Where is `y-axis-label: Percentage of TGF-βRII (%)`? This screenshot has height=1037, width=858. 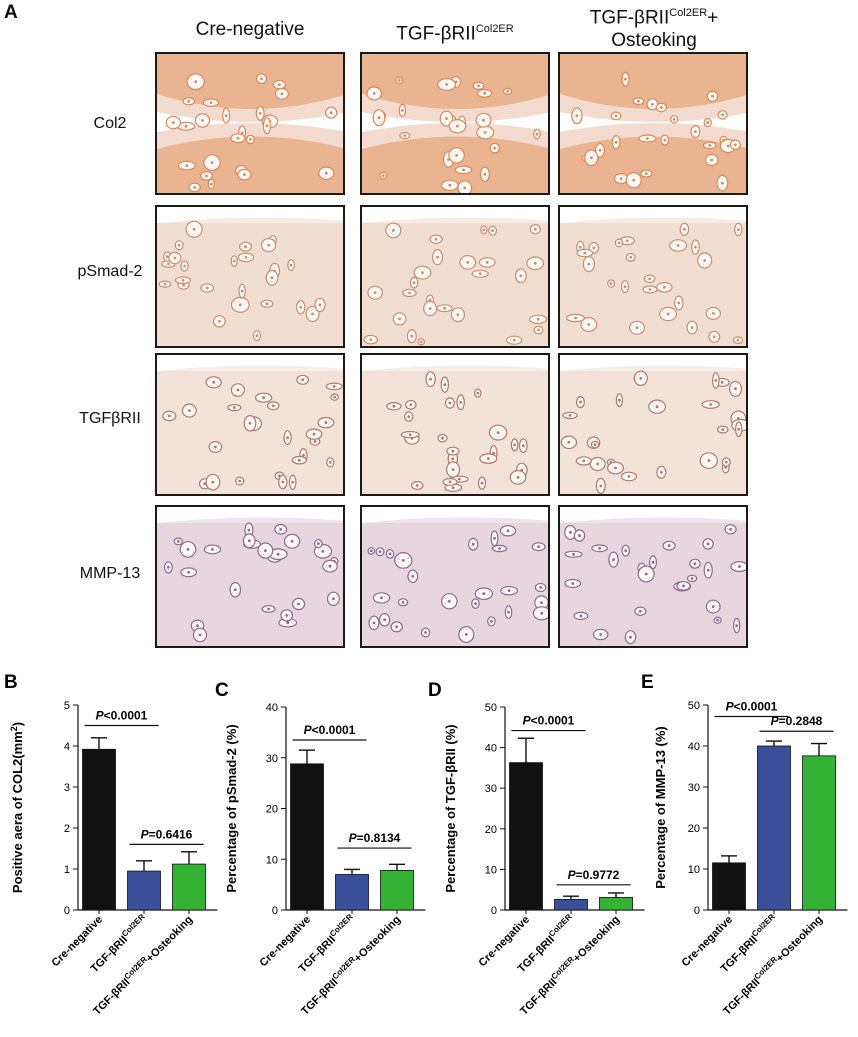 y-axis-label: Percentage of TGF-βRII (%) is located at coordinates (450, 808).